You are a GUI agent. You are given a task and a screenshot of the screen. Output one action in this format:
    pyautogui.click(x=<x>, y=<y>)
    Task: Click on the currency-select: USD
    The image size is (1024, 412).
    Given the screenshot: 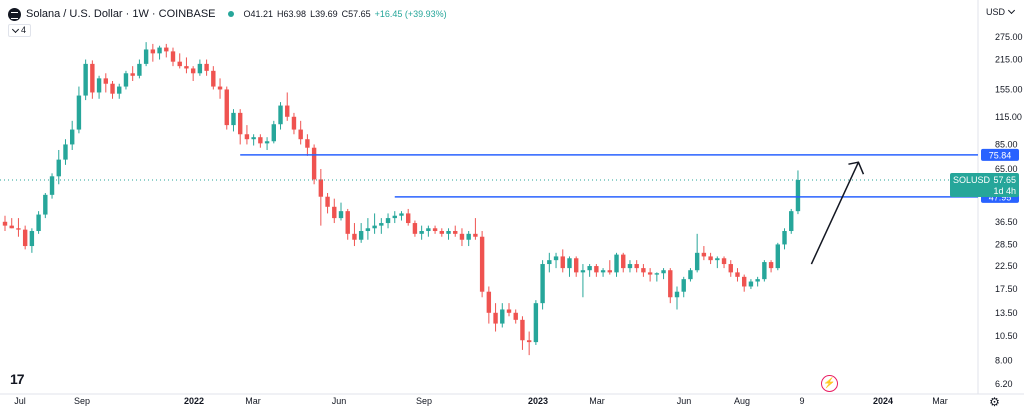 What is the action you would take?
    pyautogui.click(x=1001, y=11)
    